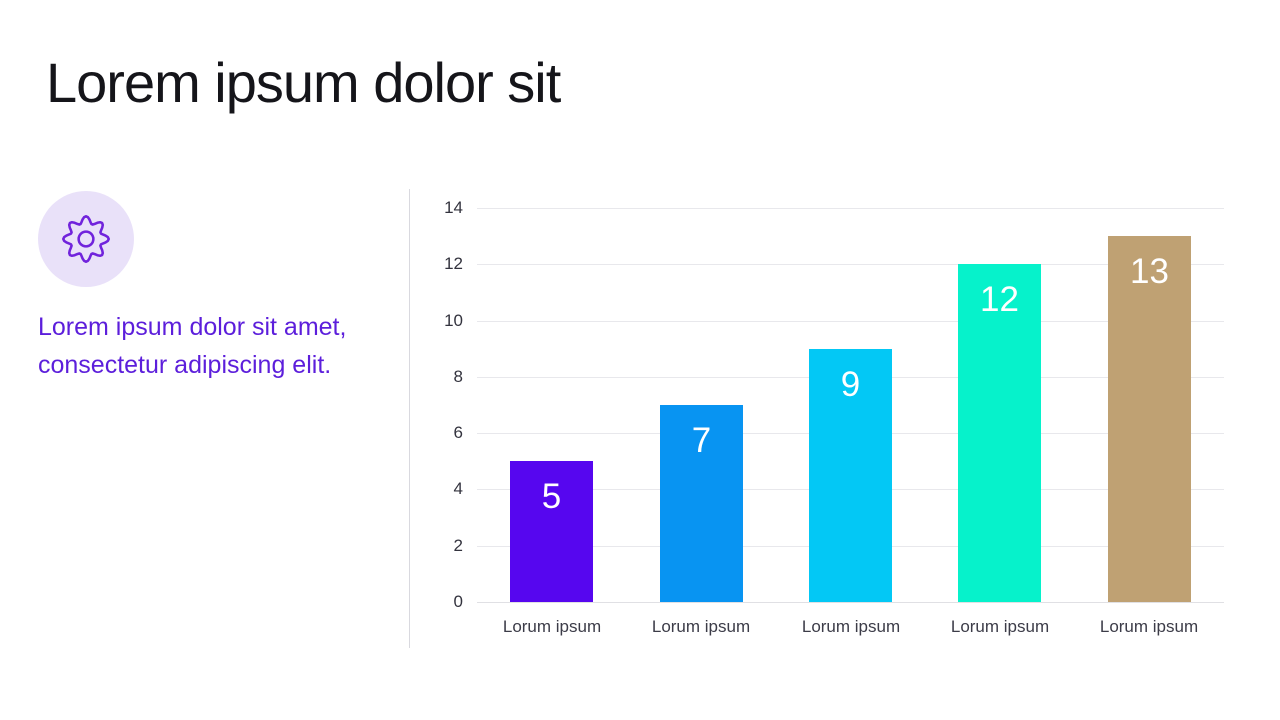 The width and height of the screenshot is (1280, 720). Describe the element at coordinates (1149, 419) in the screenshot. I see `bar: 13` at that location.